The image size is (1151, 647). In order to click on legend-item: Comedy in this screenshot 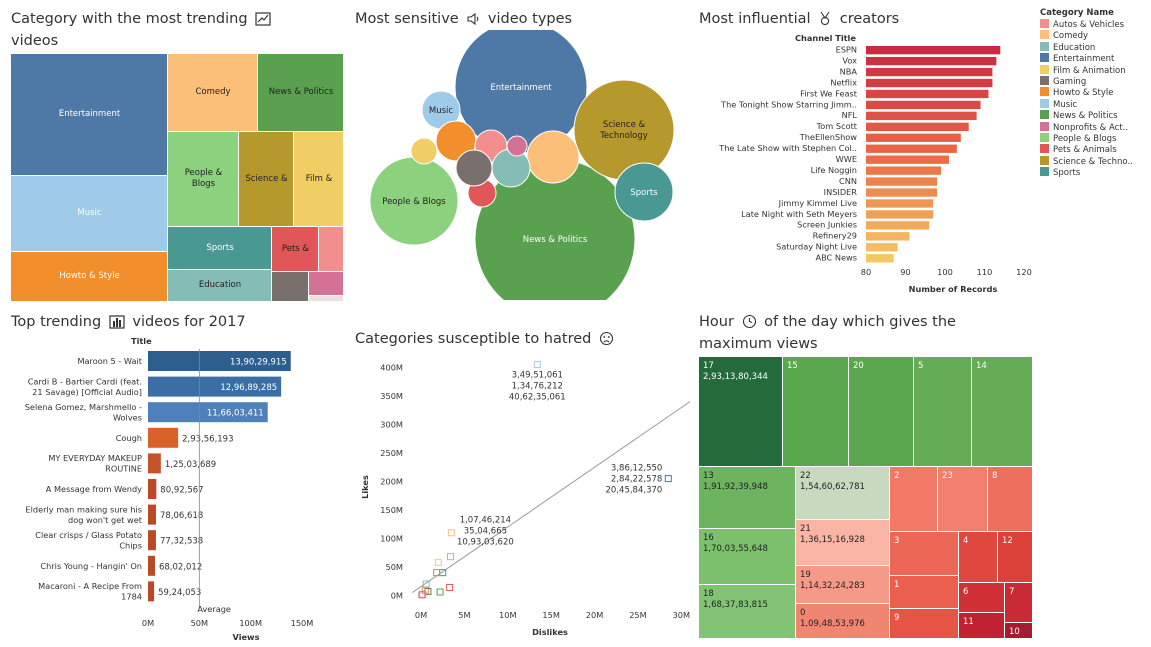, I will do `click(1064, 35)`.